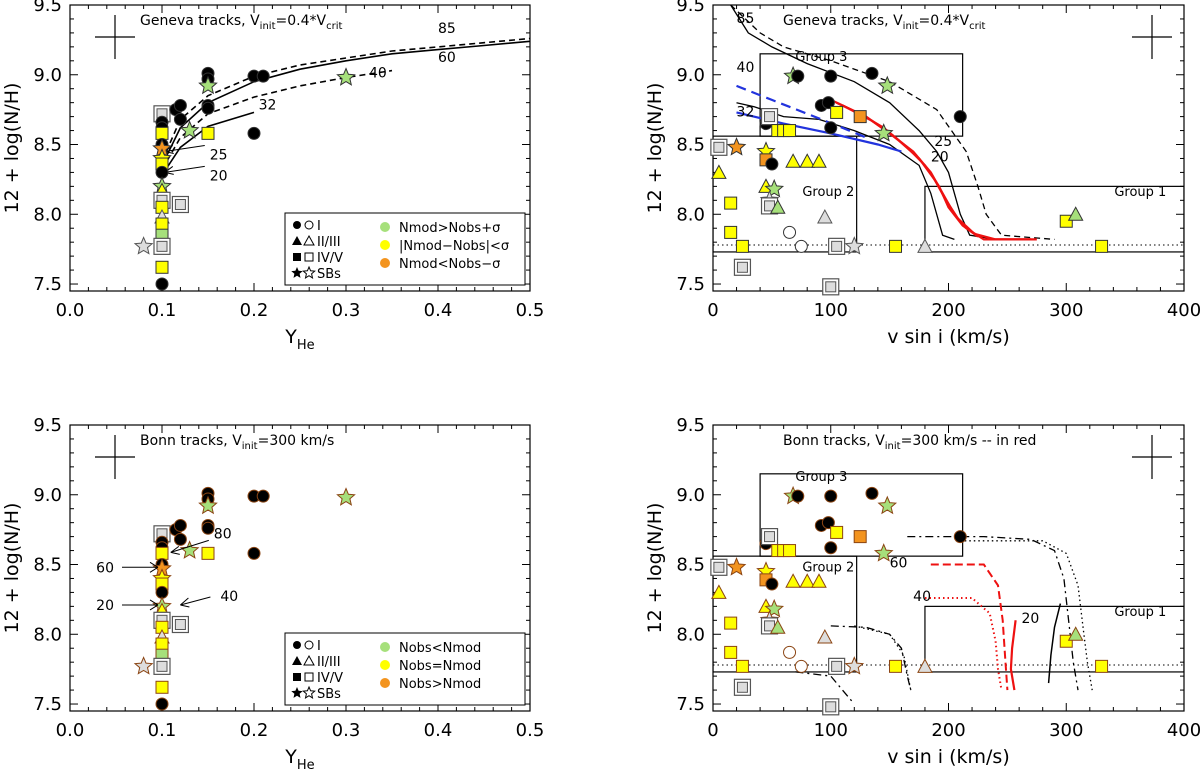 This screenshot has height=775, width=1200. I want to click on x-tick-label: 0, so click(712, 730).